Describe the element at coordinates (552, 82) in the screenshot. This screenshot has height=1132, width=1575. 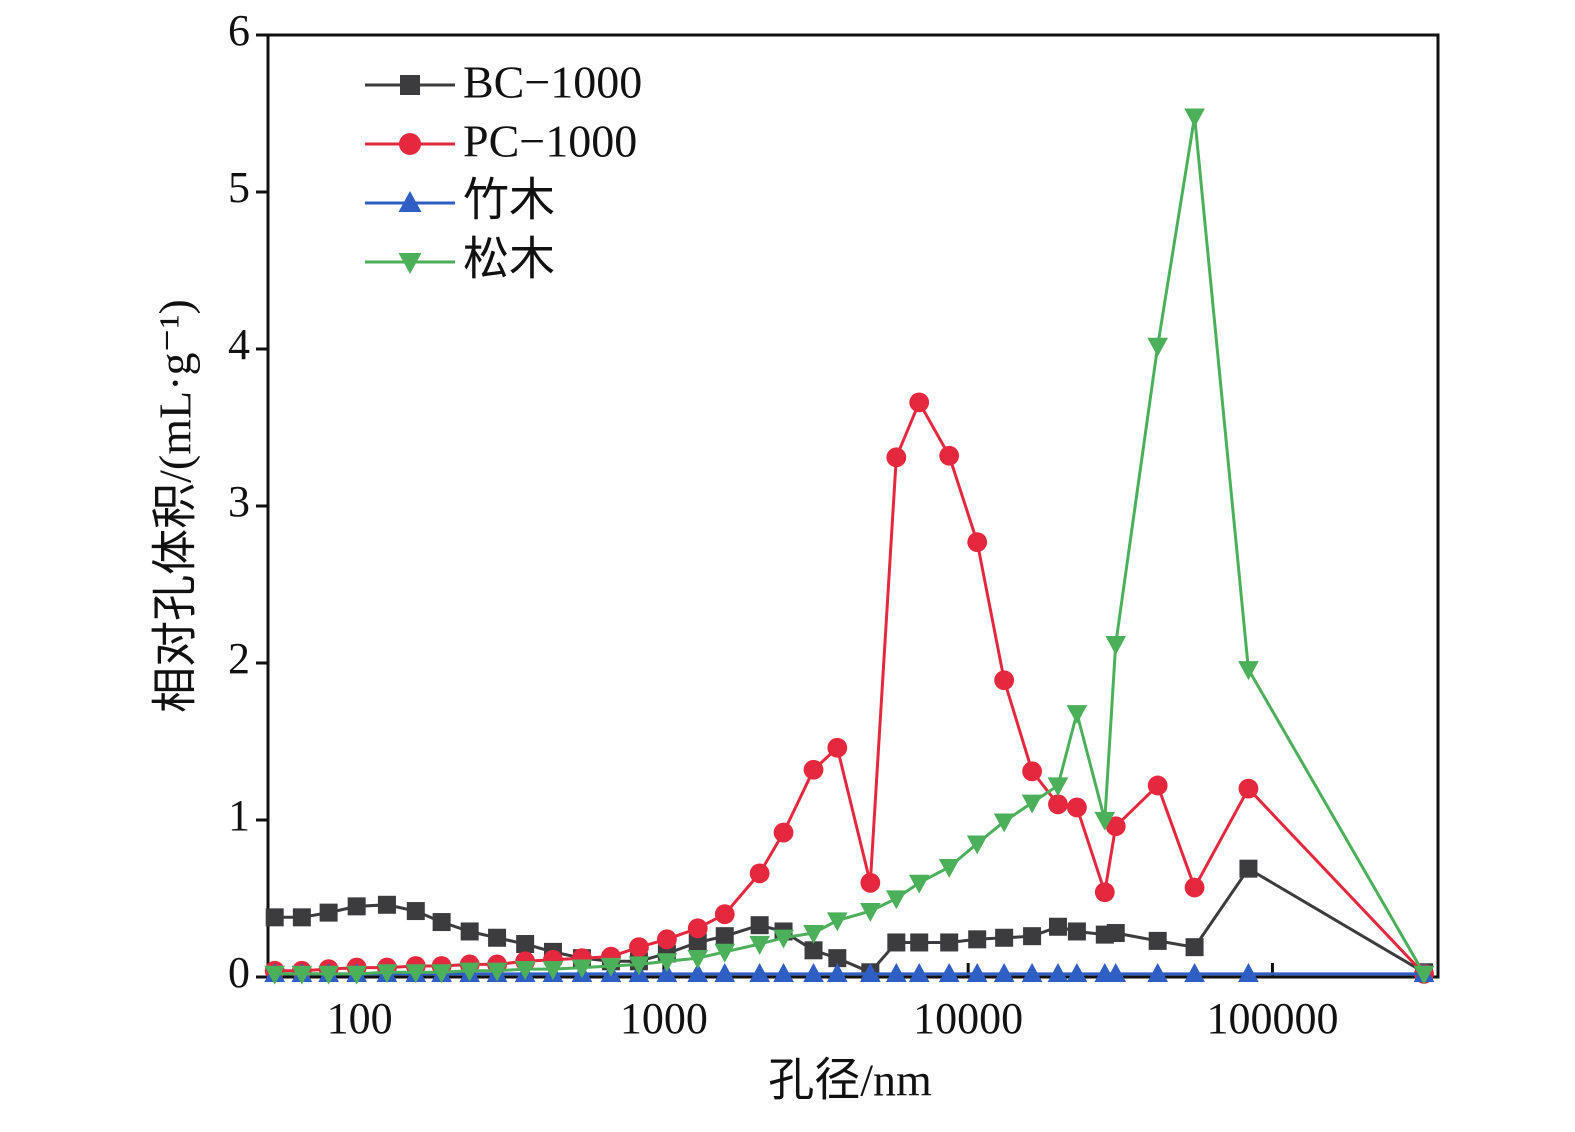
I see `legend-label: BC−1000` at that location.